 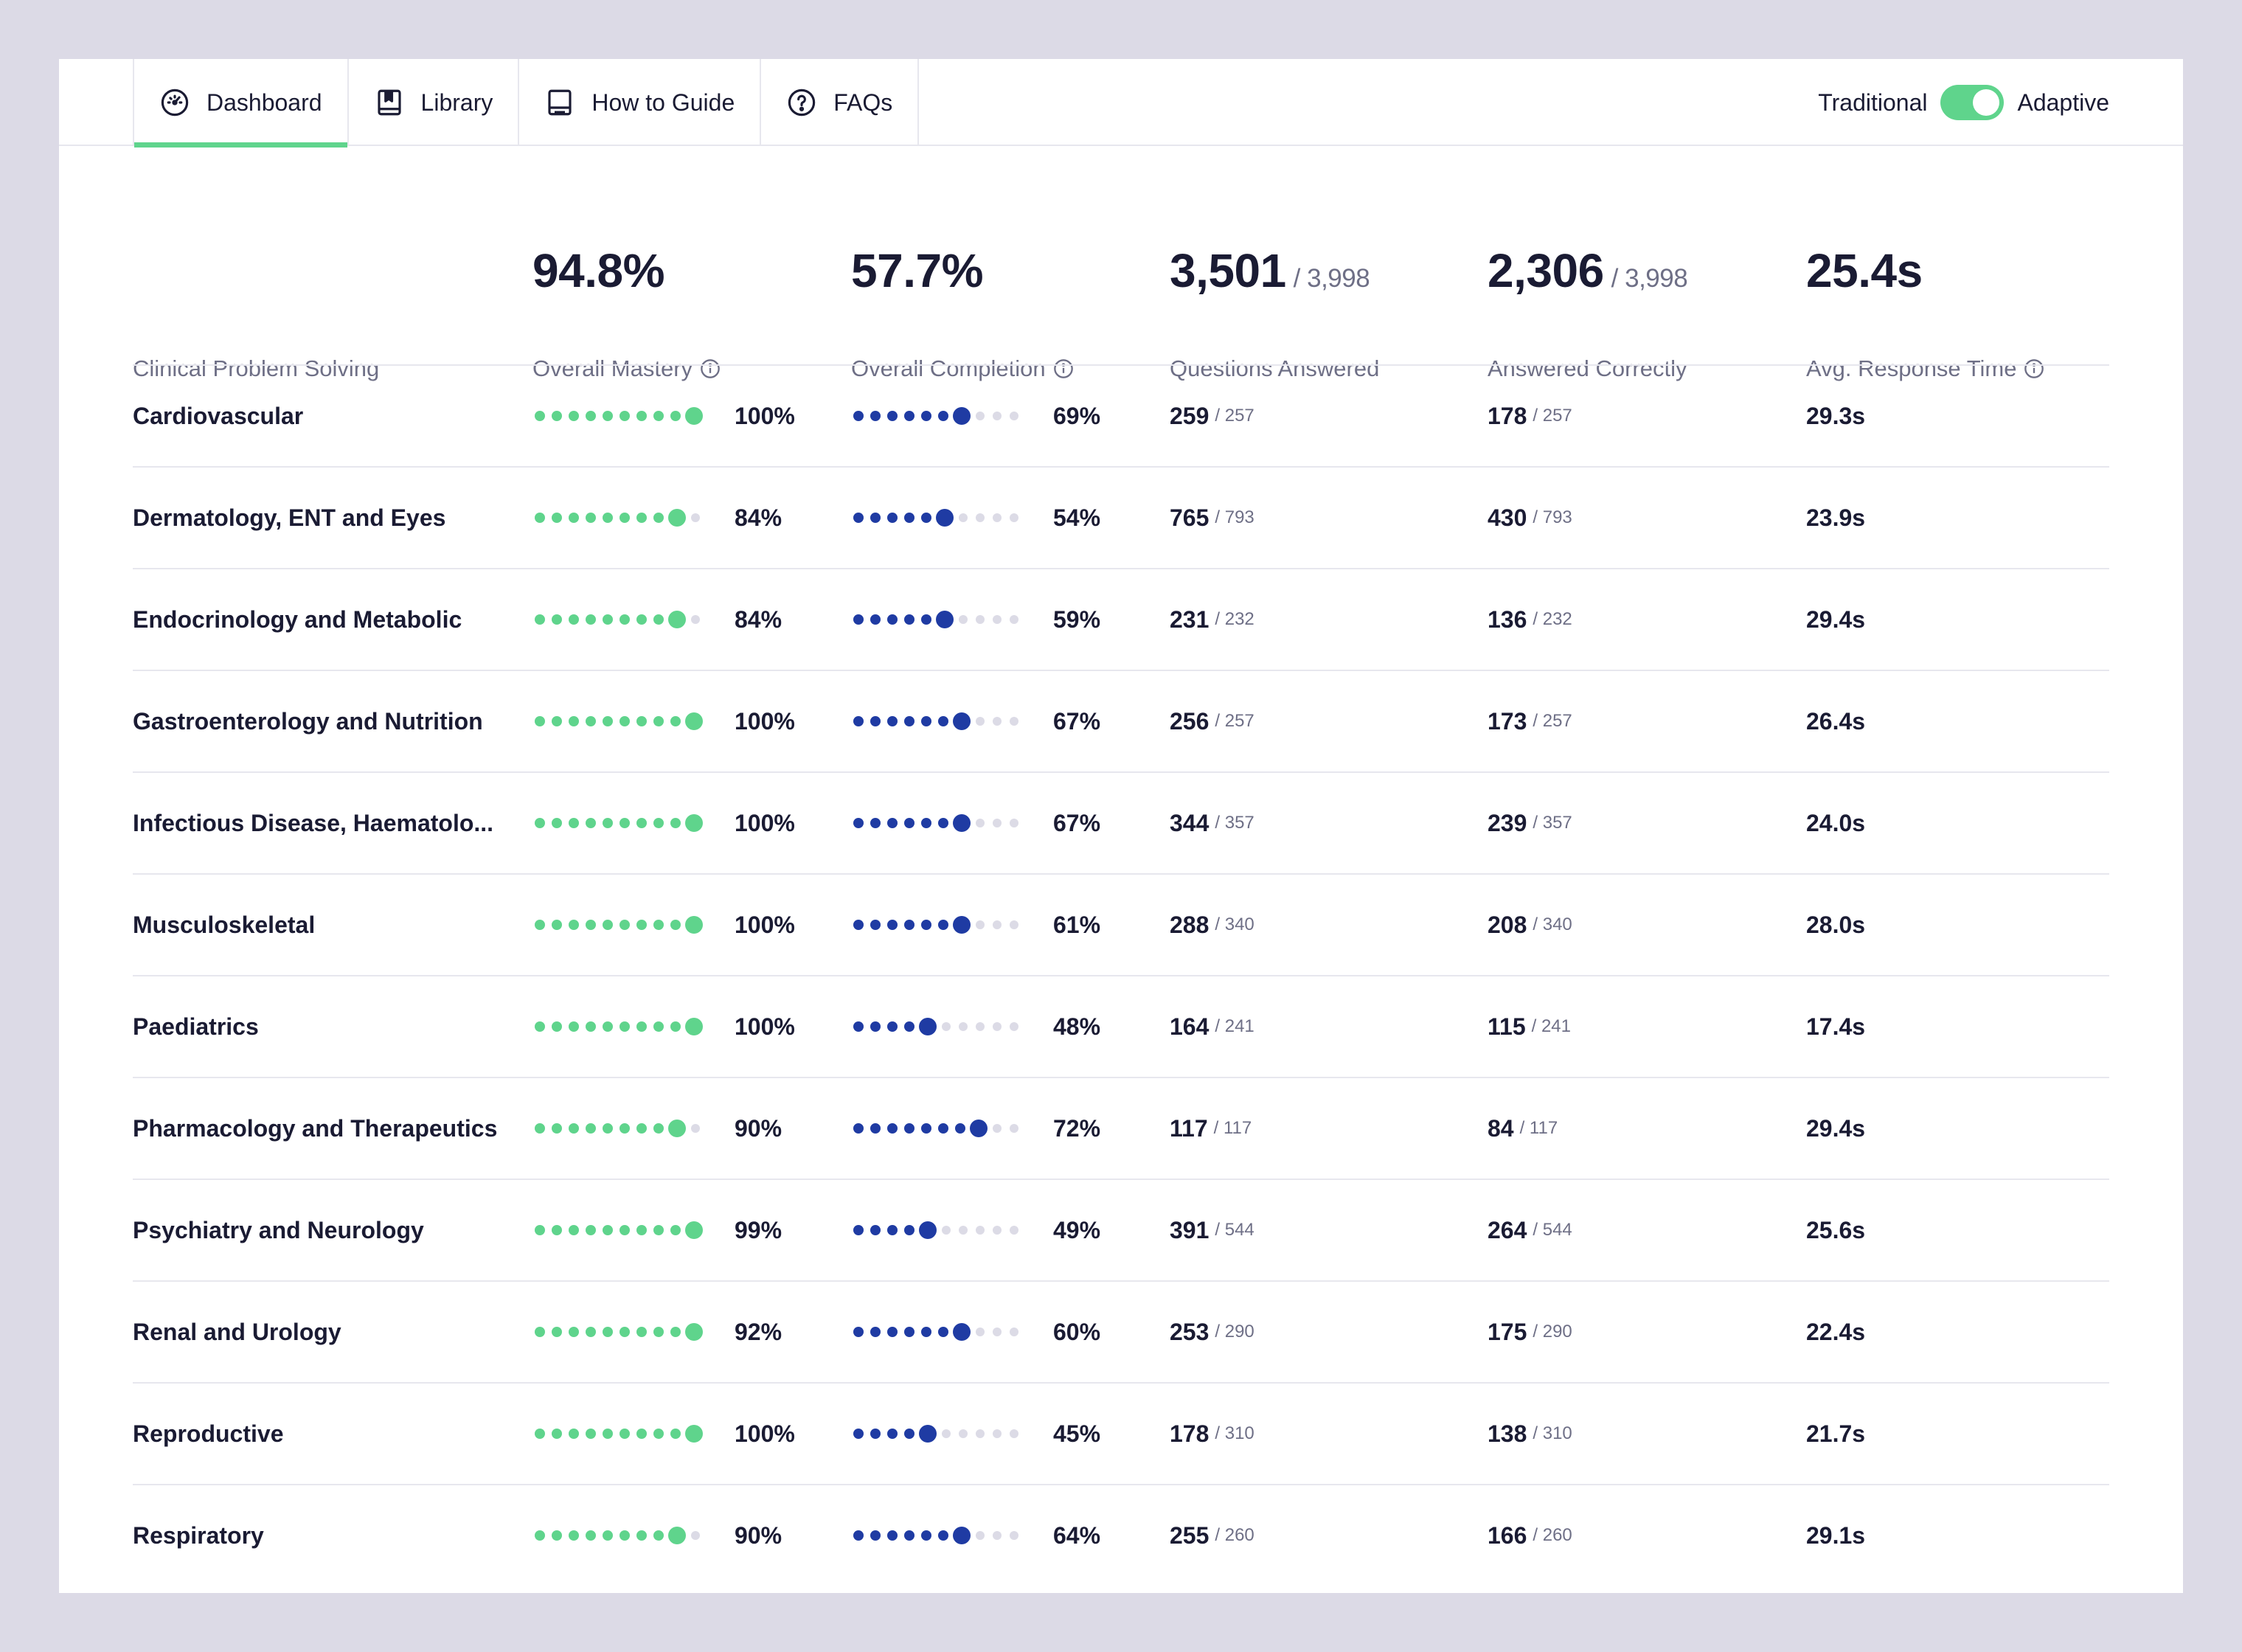 I want to click on answered-total: / 544, so click(x=1234, y=1230).